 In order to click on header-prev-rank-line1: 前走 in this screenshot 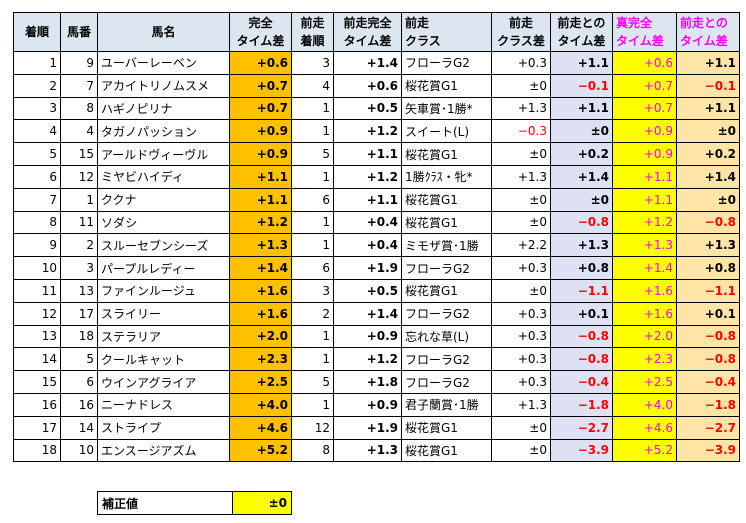, I will do `click(312, 23)`.